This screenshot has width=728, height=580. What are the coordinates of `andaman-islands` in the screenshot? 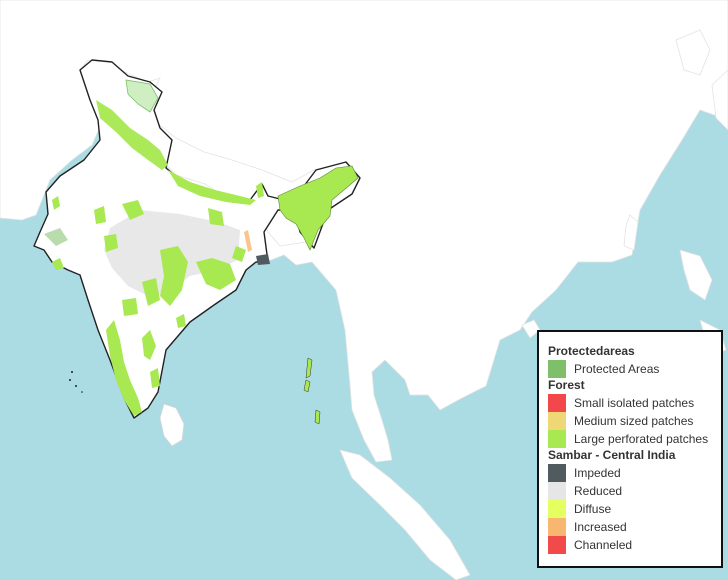 It's located at (312, 391).